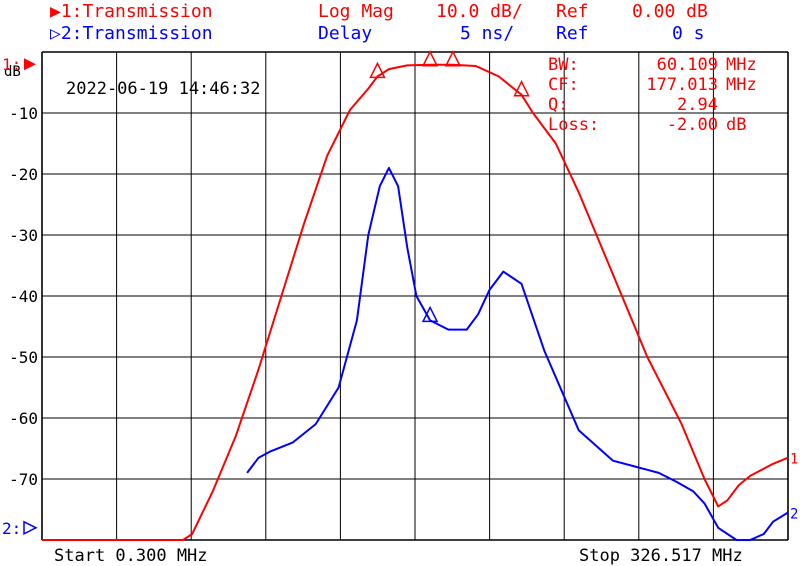 Image resolution: width=800 pixels, height=566 pixels. What do you see at coordinates (23, 113) in the screenshot?
I see `y-tick-label: -10` at bounding box center [23, 113].